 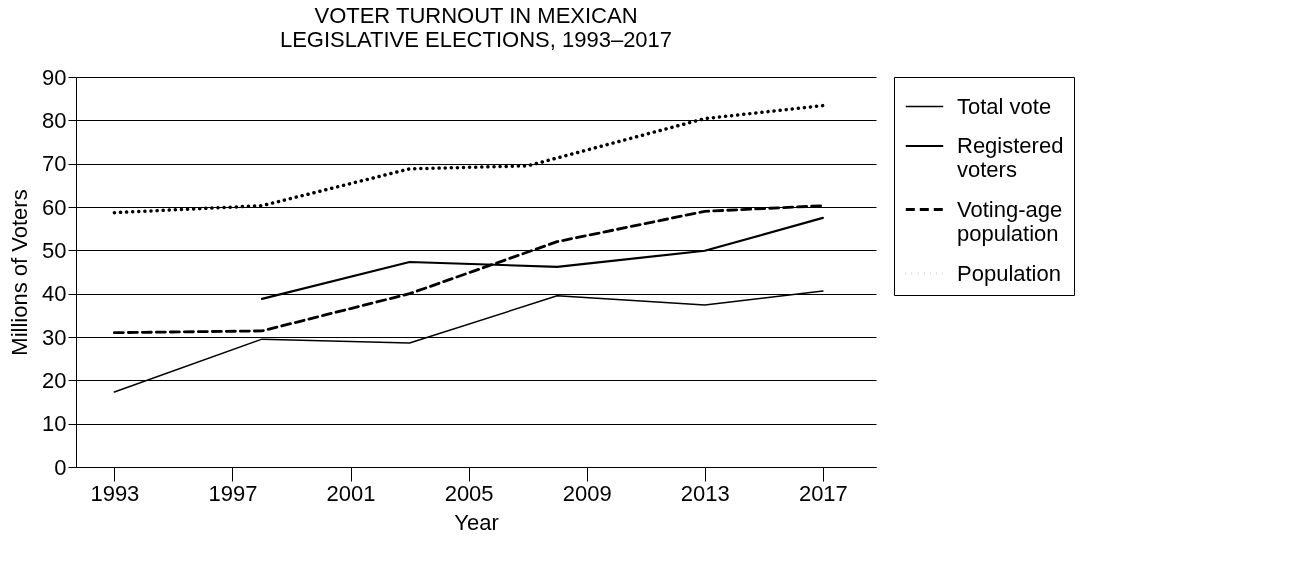 I want to click on y-tick-label: 0, so click(x=60, y=467).